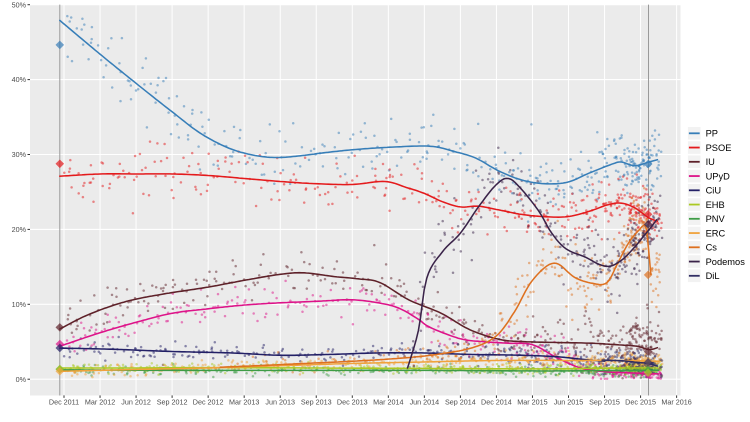 This screenshot has height=422, width=750. Describe the element at coordinates (316, 402) in the screenshot. I see `svg-text: Sep 2013` at that location.